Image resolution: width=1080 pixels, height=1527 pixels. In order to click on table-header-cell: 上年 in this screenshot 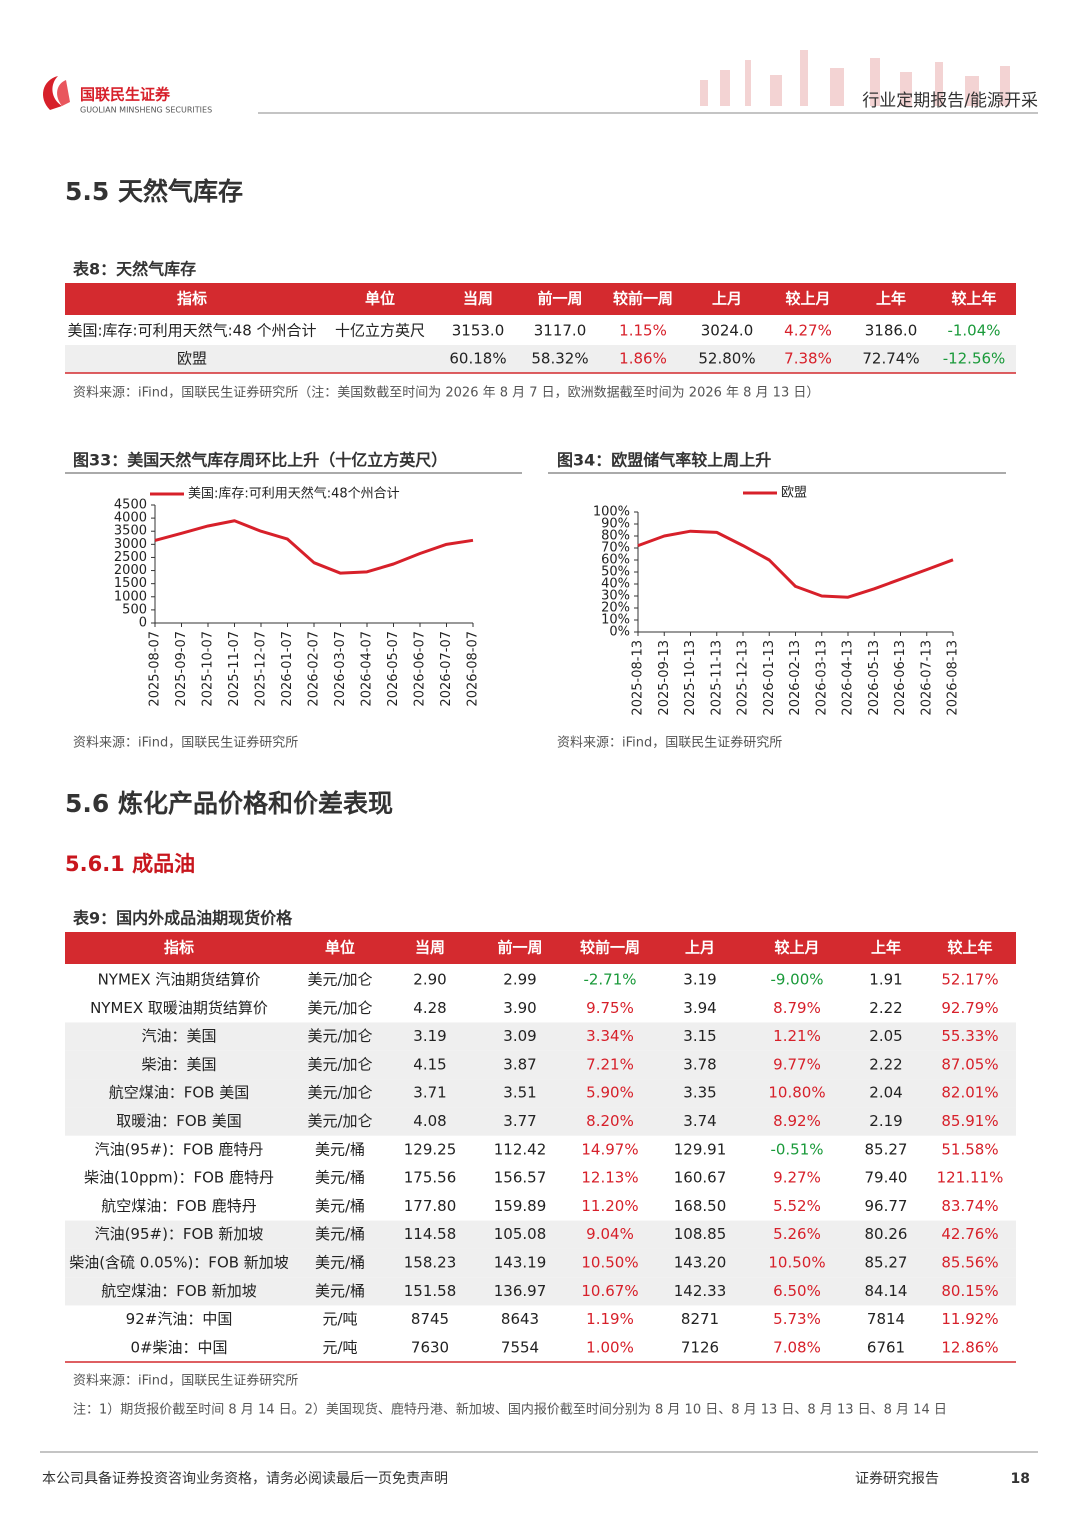, I will do `click(891, 299)`.